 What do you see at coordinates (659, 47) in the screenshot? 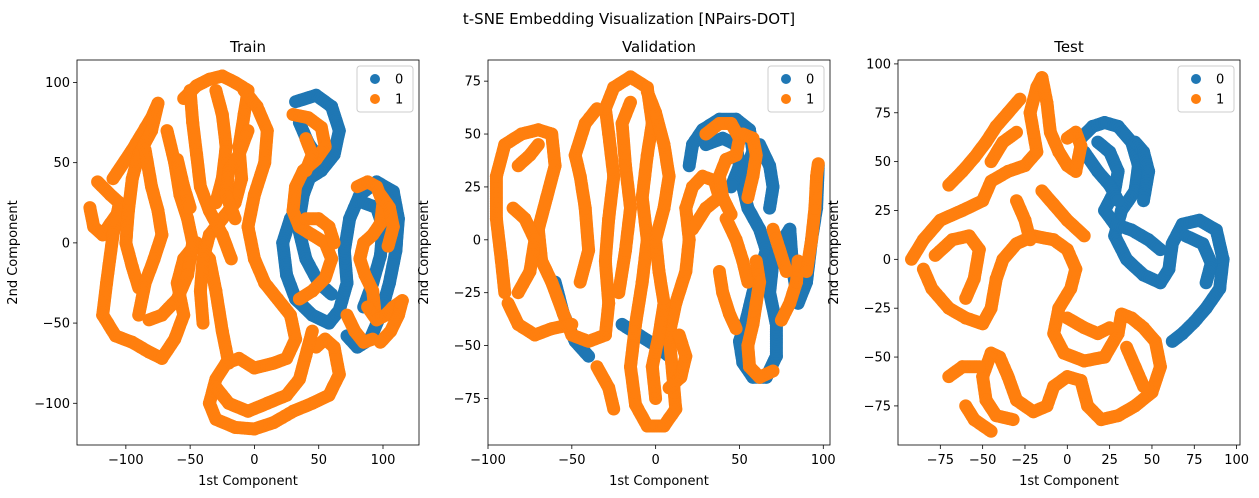
I see `panel-title: Validation` at bounding box center [659, 47].